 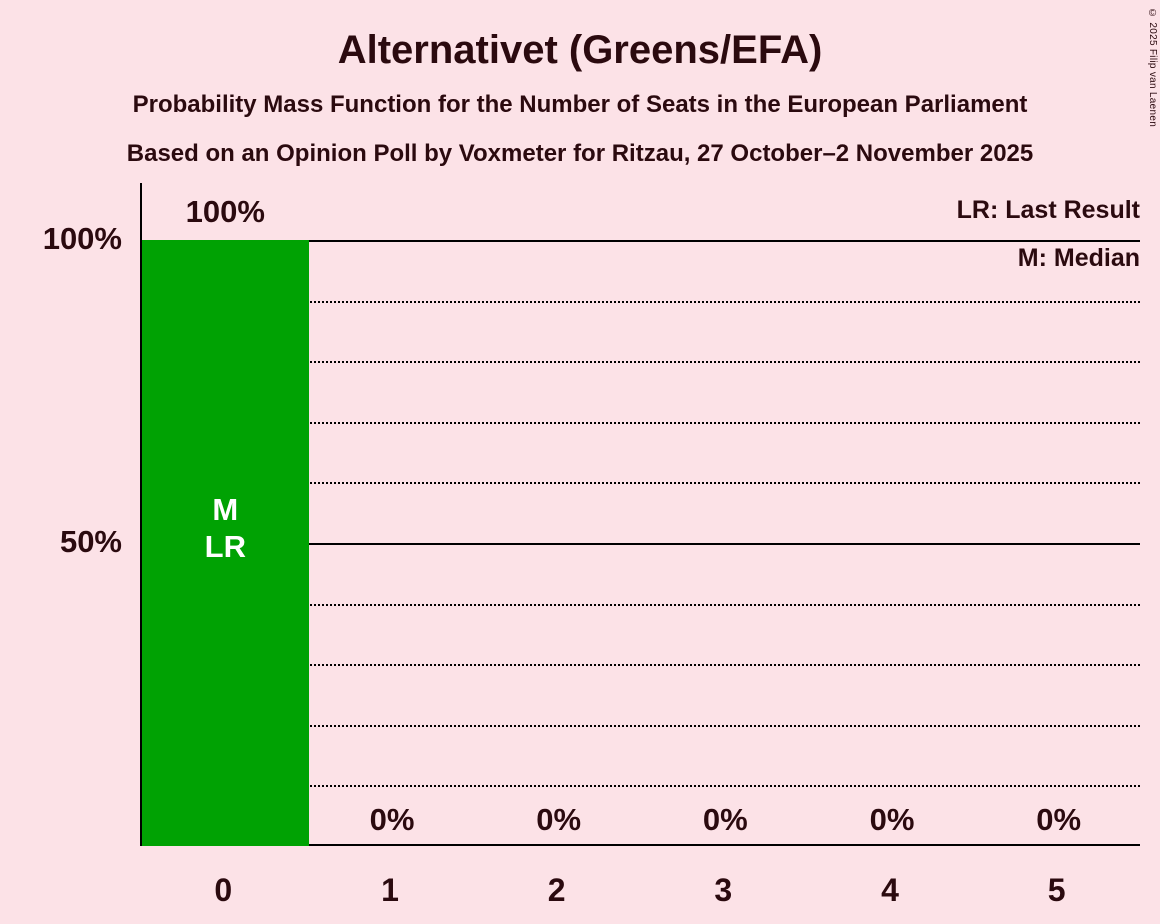 What do you see at coordinates (641, 725) in the screenshot?
I see `gridline-20pct` at bounding box center [641, 725].